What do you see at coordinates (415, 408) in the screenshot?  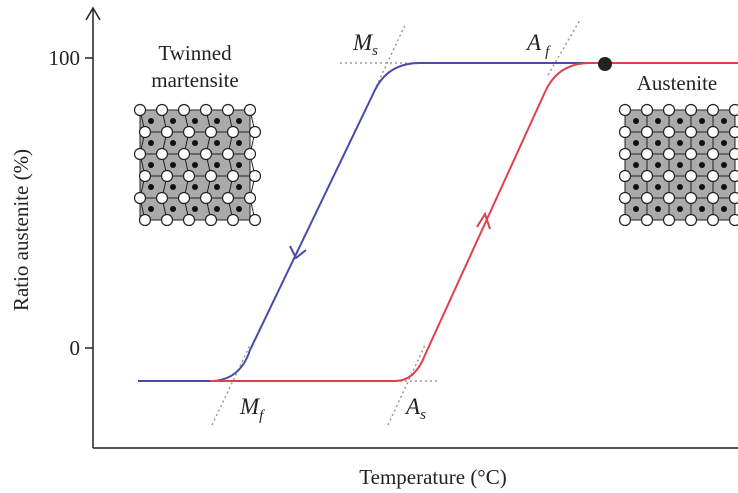 I see `as-label: As` at bounding box center [415, 408].